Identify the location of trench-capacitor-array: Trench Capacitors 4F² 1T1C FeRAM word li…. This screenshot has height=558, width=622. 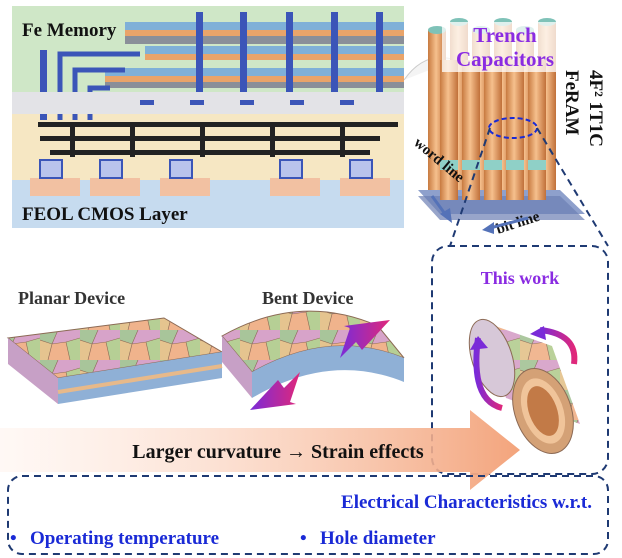
(508, 128).